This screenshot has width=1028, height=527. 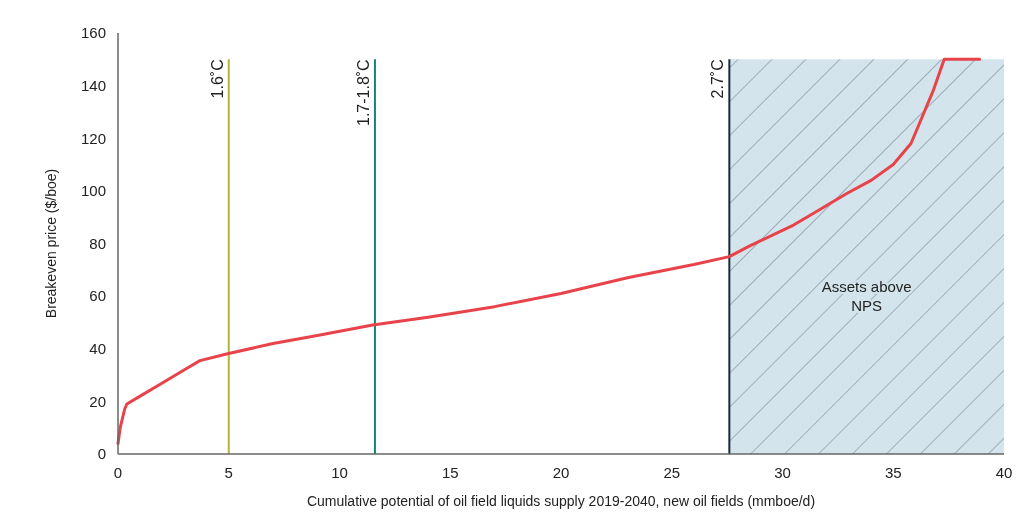 What do you see at coordinates (782, 472) in the screenshot?
I see `x-tick-label: 30` at bounding box center [782, 472].